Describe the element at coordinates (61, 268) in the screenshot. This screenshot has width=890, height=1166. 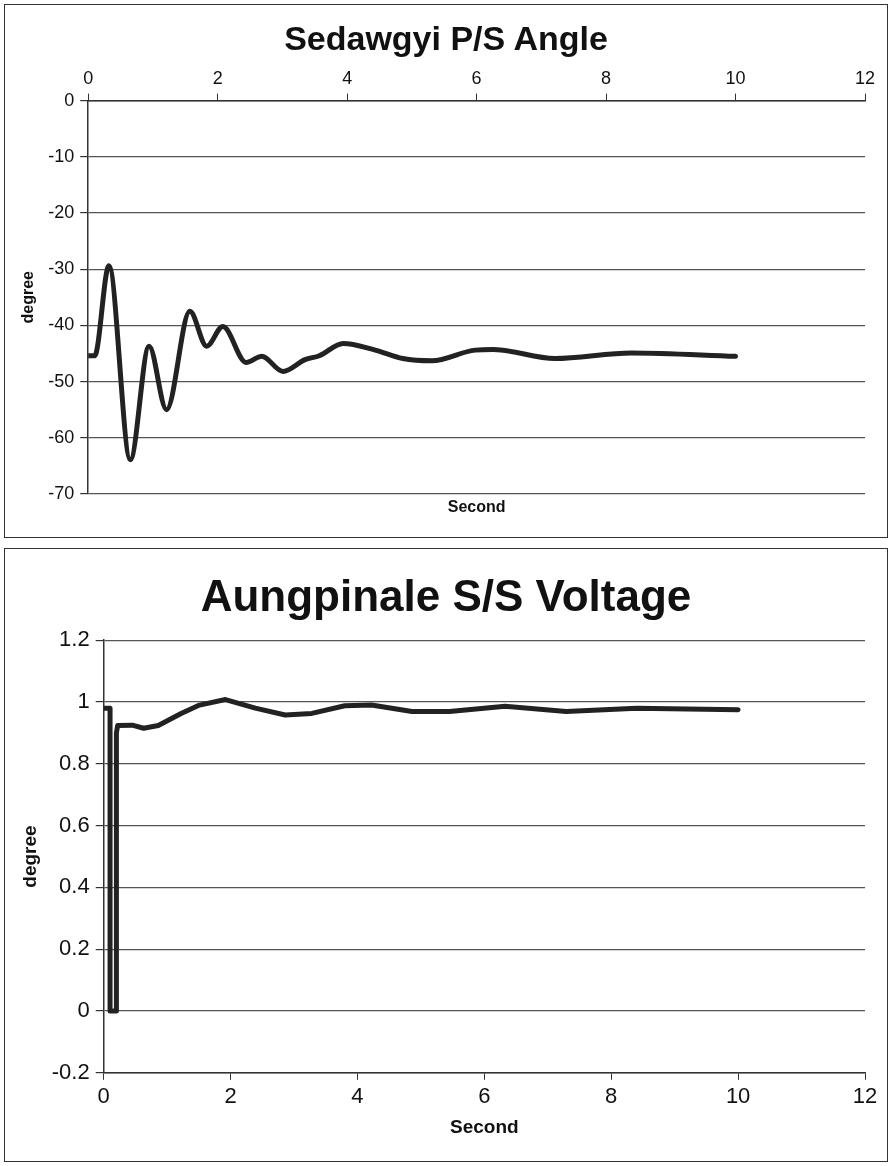
I see `y-tick-label: -30` at that location.